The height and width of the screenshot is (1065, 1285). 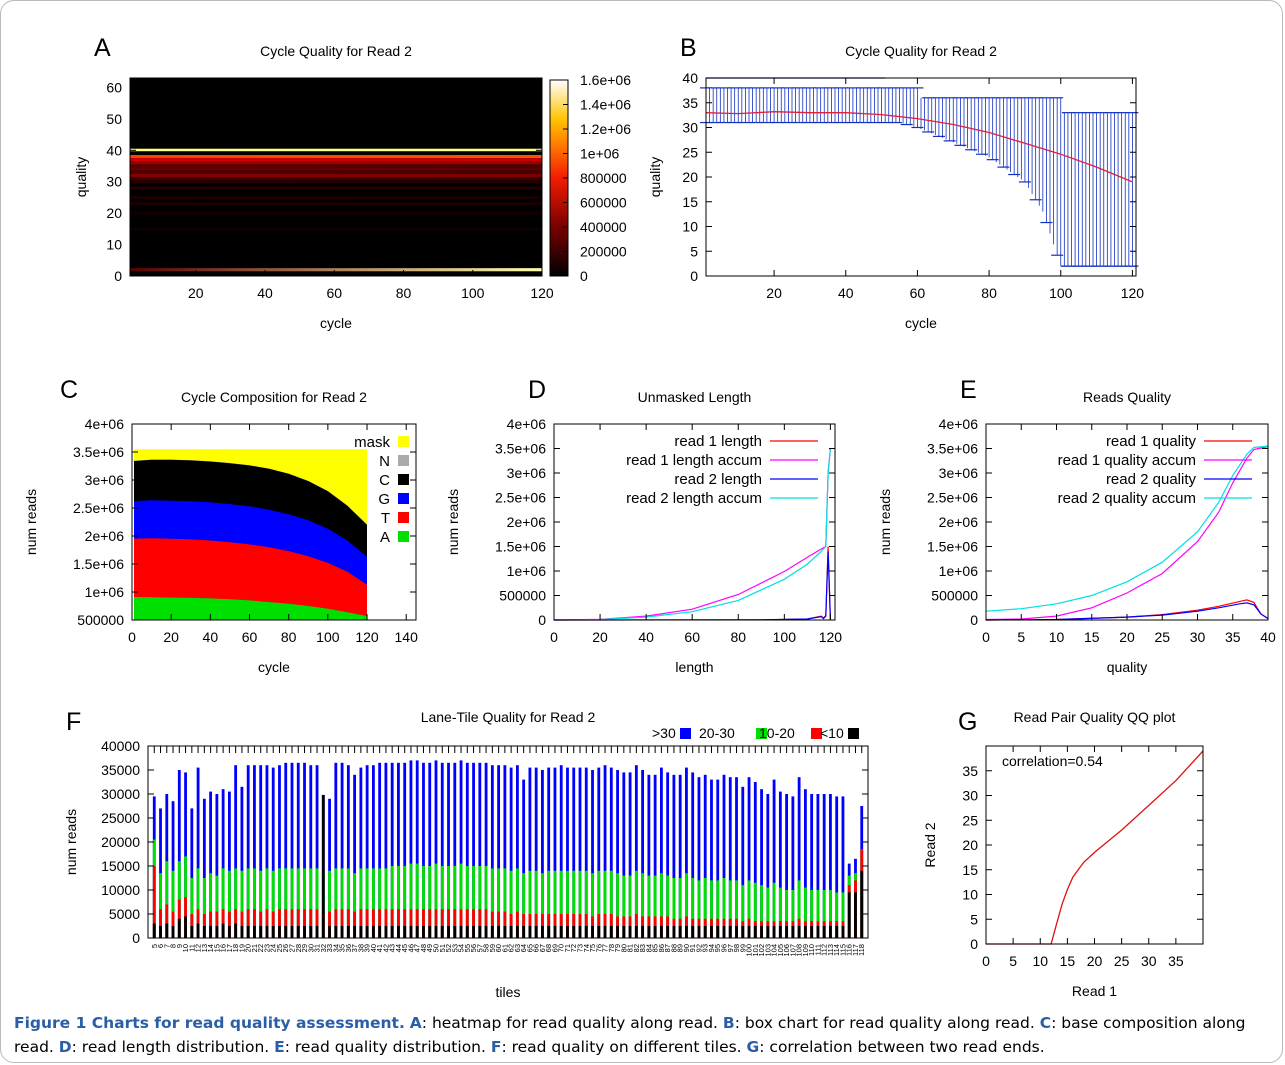 What do you see at coordinates (274, 522) in the screenshot?
I see `plot-border` at bounding box center [274, 522].